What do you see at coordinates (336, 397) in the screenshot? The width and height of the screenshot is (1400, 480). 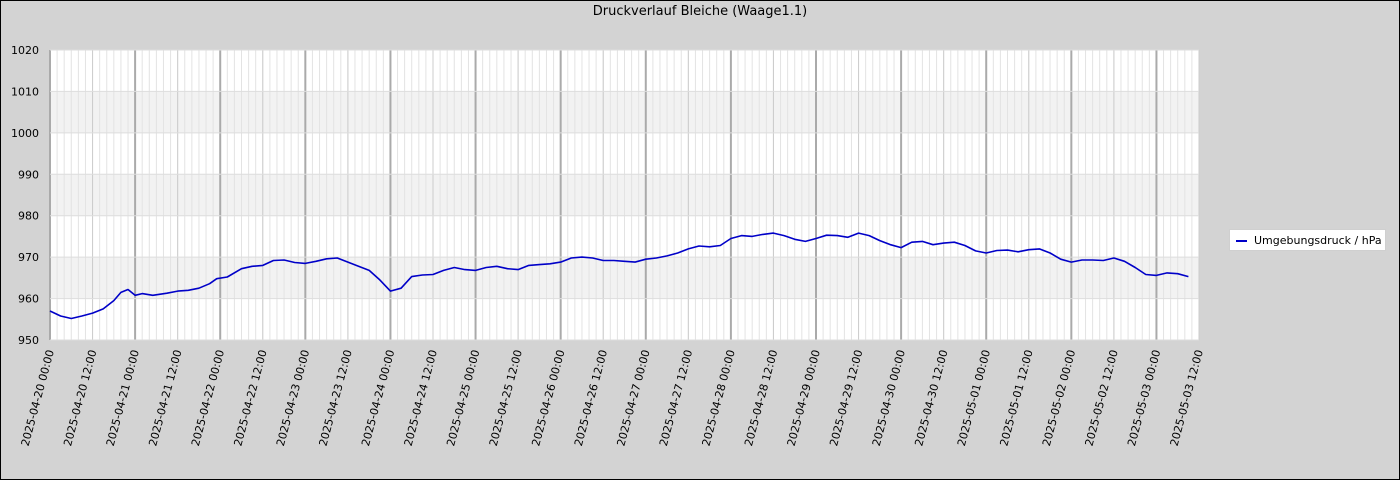 I see `x-tick-label: 2025-04-23 12:00` at bounding box center [336, 397].